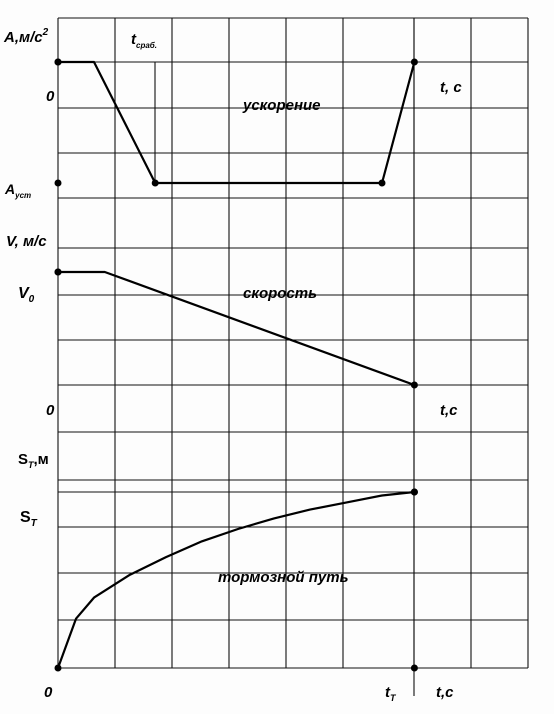 This screenshot has height=714, width=554. What do you see at coordinates (391, 693) in the screenshot?
I see `t-t-tick-label: tT` at bounding box center [391, 693].